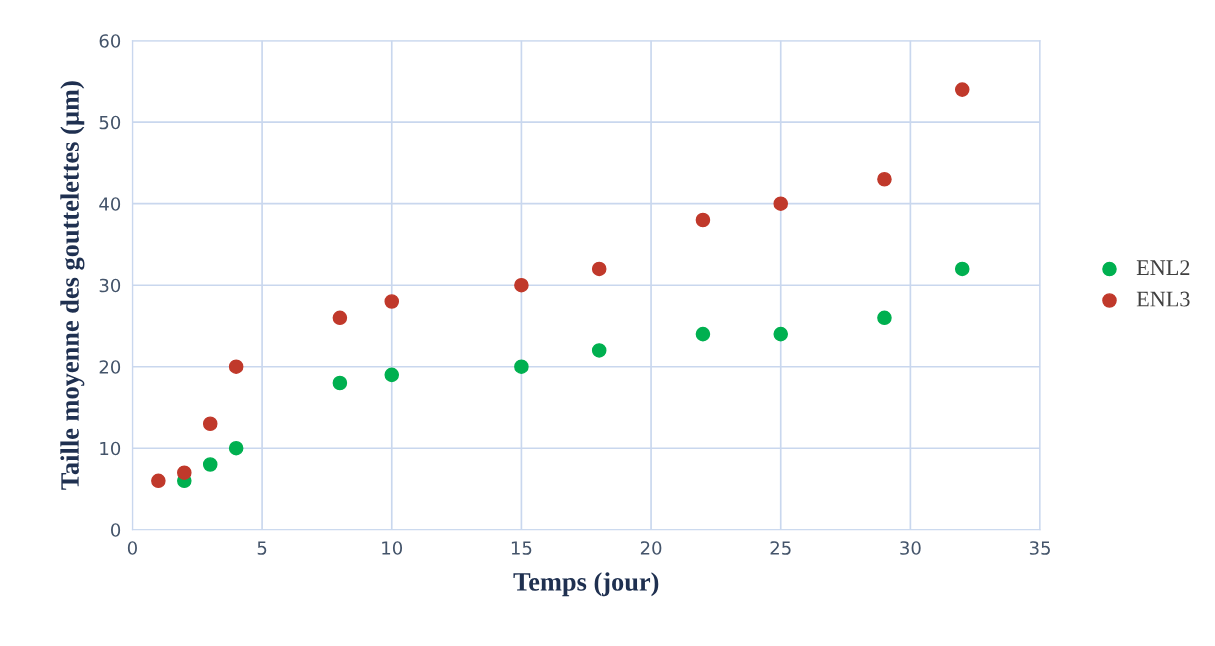  Describe the element at coordinates (110, 41) in the screenshot. I see `y-tick-label: 60` at that location.